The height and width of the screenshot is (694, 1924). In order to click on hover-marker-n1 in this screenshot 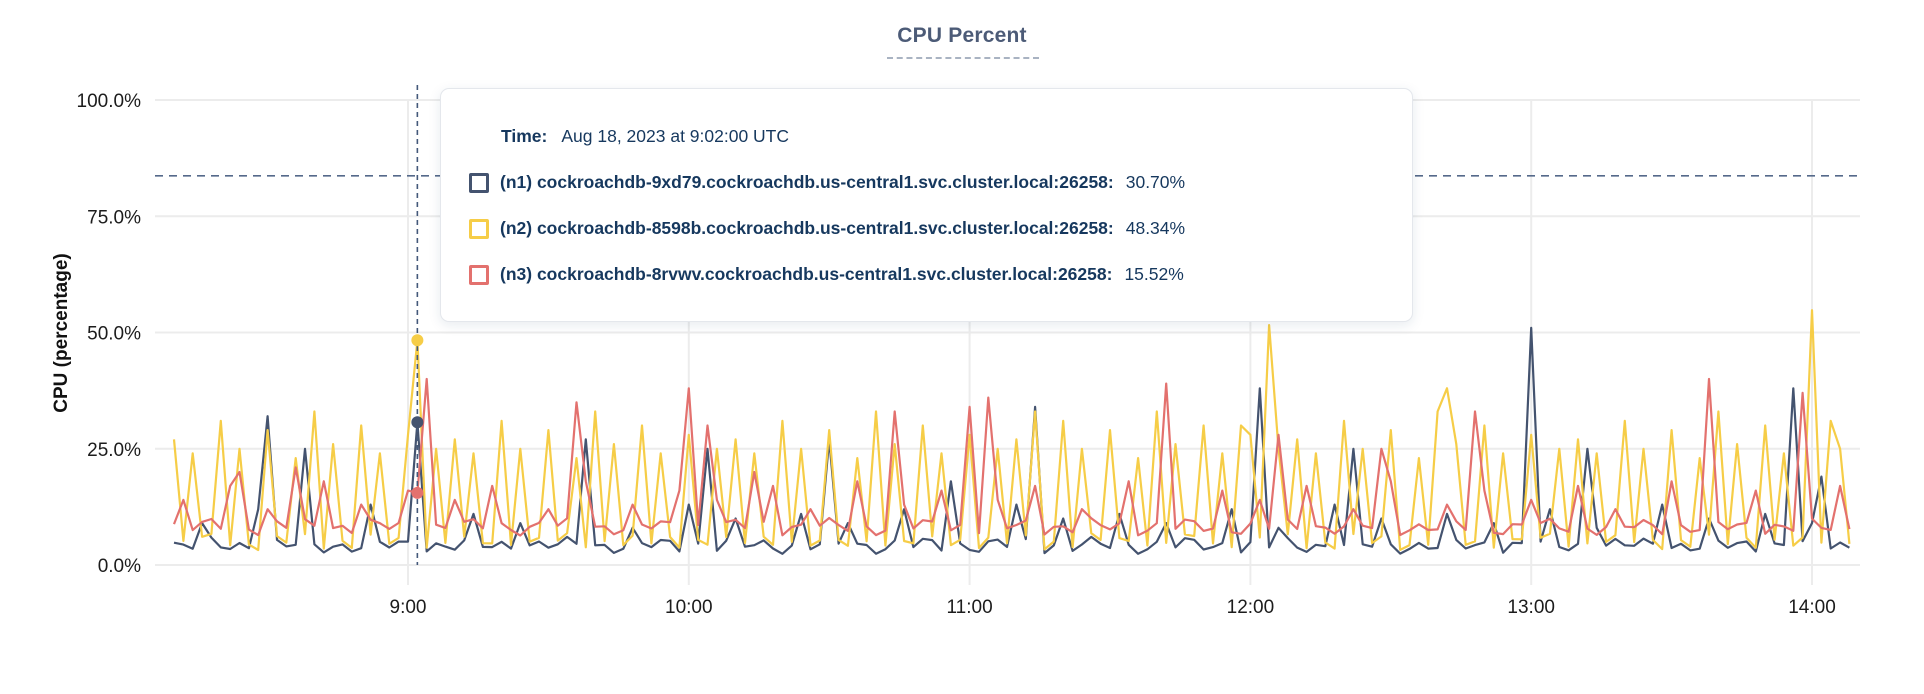, I will do `click(417, 422)`.